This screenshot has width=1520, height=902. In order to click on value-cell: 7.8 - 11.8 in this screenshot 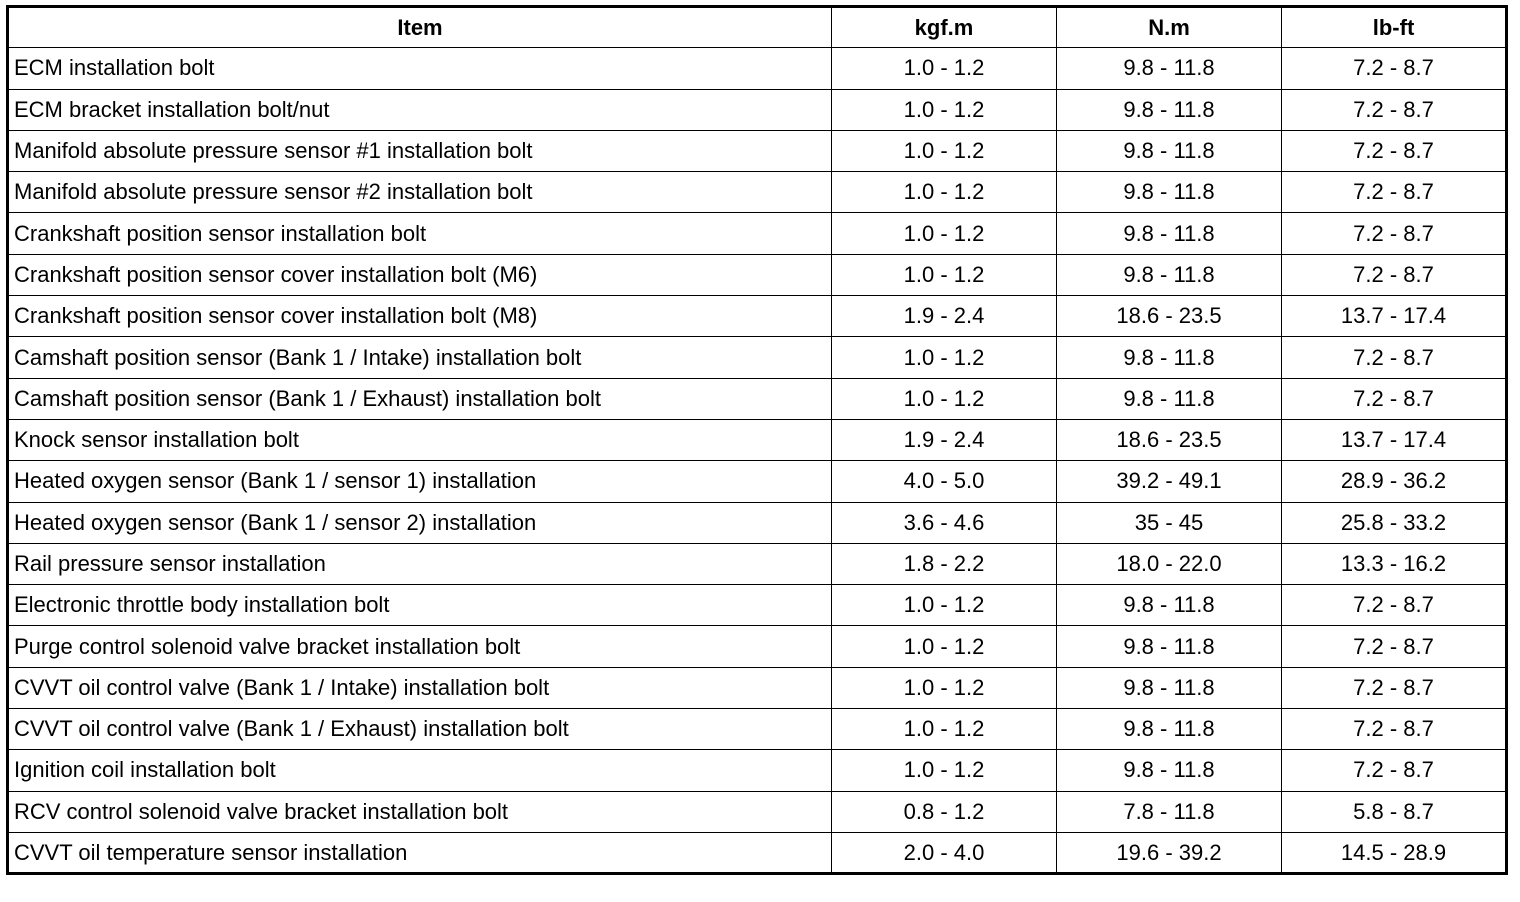, I will do `click(1169, 811)`.